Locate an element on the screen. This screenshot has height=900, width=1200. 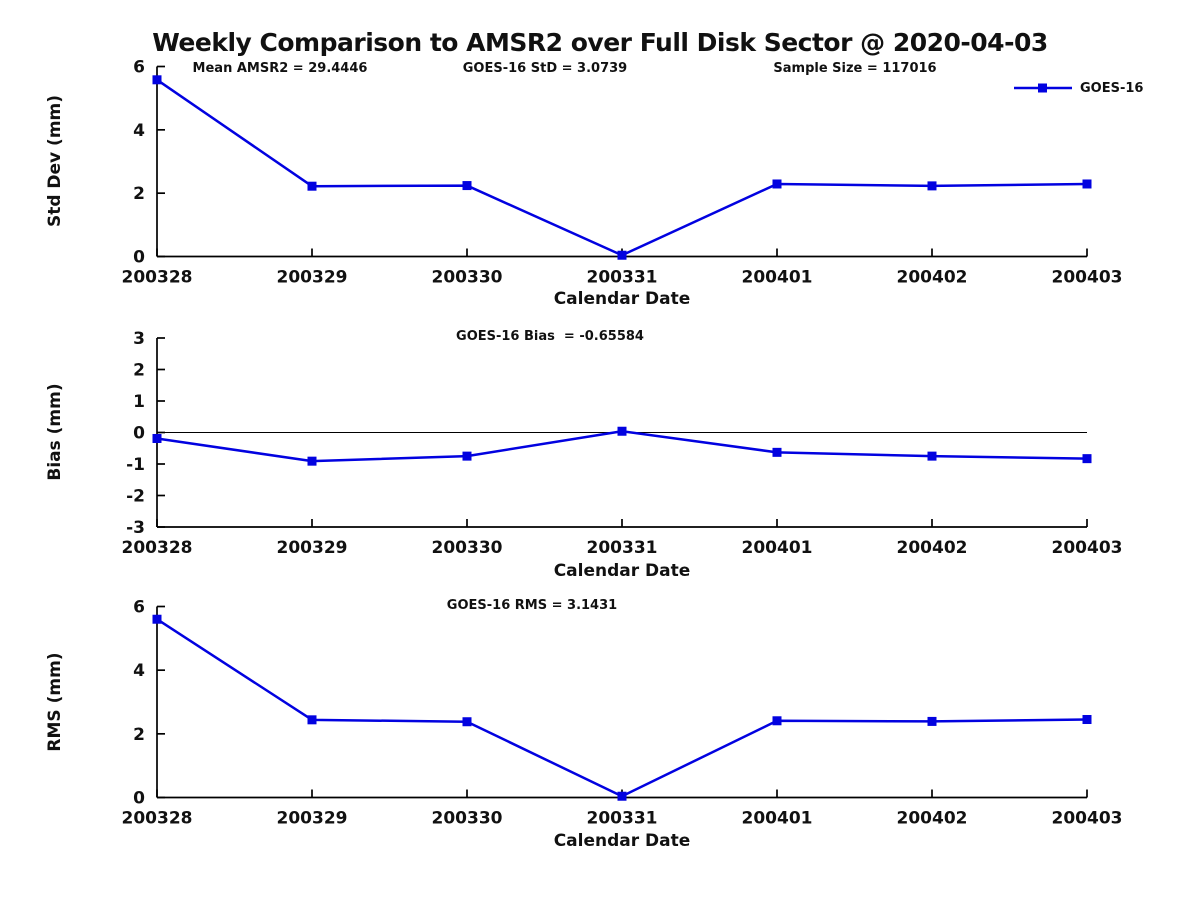
legend-marker is located at coordinates (1042, 88).